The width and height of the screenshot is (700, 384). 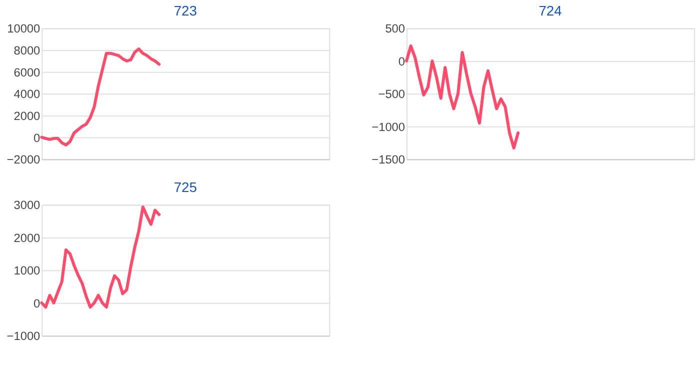 What do you see at coordinates (27, 271) in the screenshot?
I see `y-tick-label: 1000` at bounding box center [27, 271].